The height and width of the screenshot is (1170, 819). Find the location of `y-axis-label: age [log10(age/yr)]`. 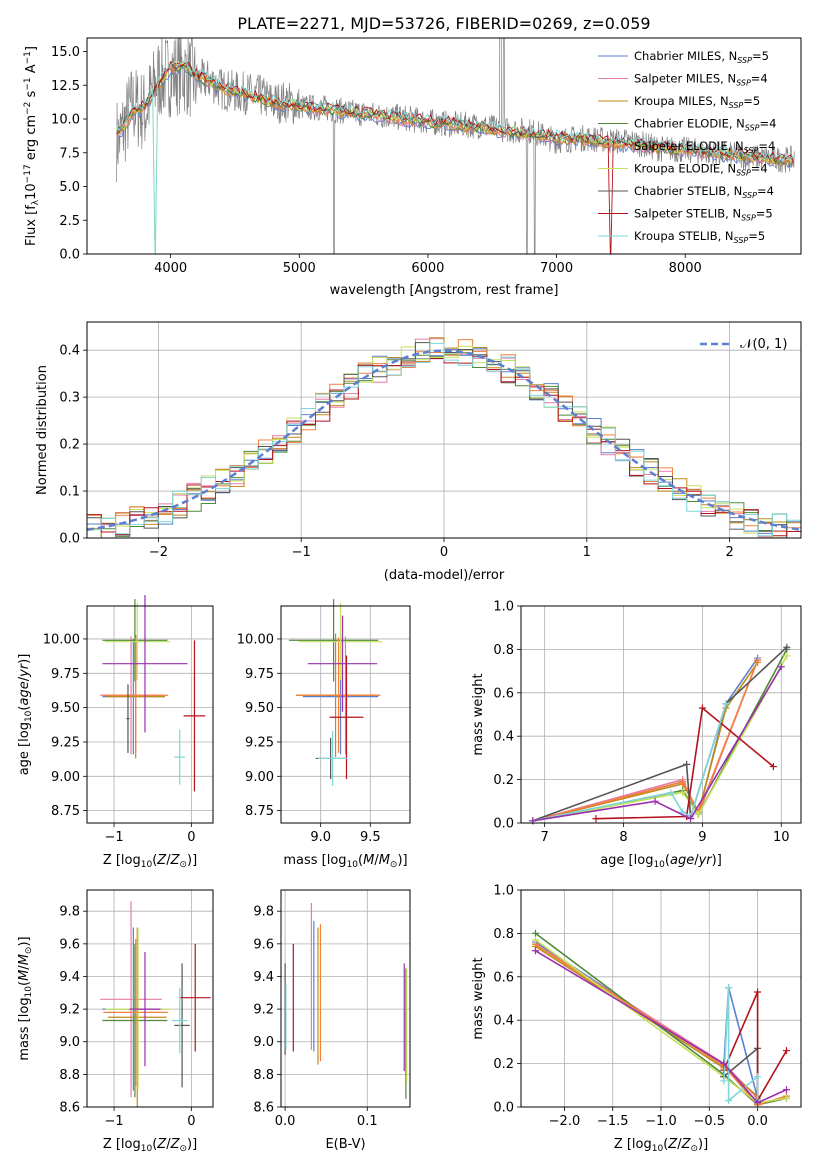

y-axis-label: age [log10(age/yr)] is located at coordinates (25, 715).